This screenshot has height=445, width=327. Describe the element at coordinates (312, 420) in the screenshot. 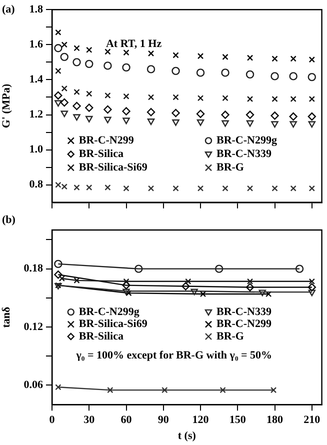

I see `x-tick-label: 210` at that location.